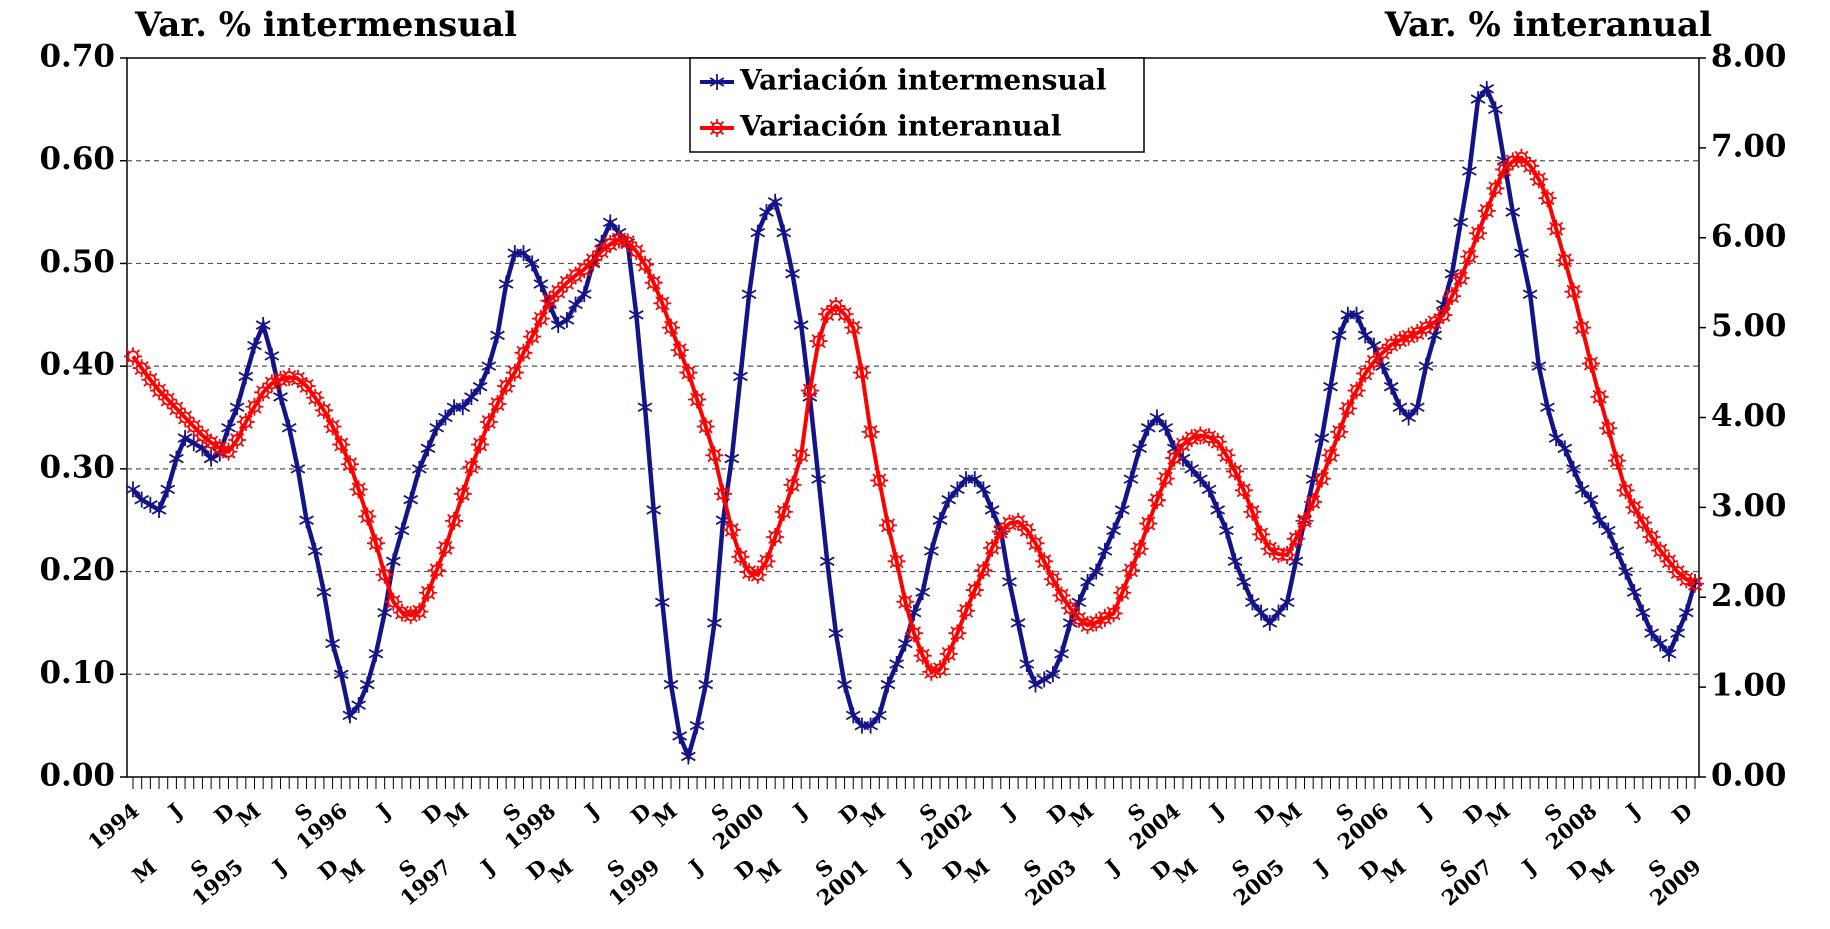 This screenshot has height=929, width=1830. Describe the element at coordinates (77, 467) in the screenshot. I see `y-tick-label: 0.30` at that location.